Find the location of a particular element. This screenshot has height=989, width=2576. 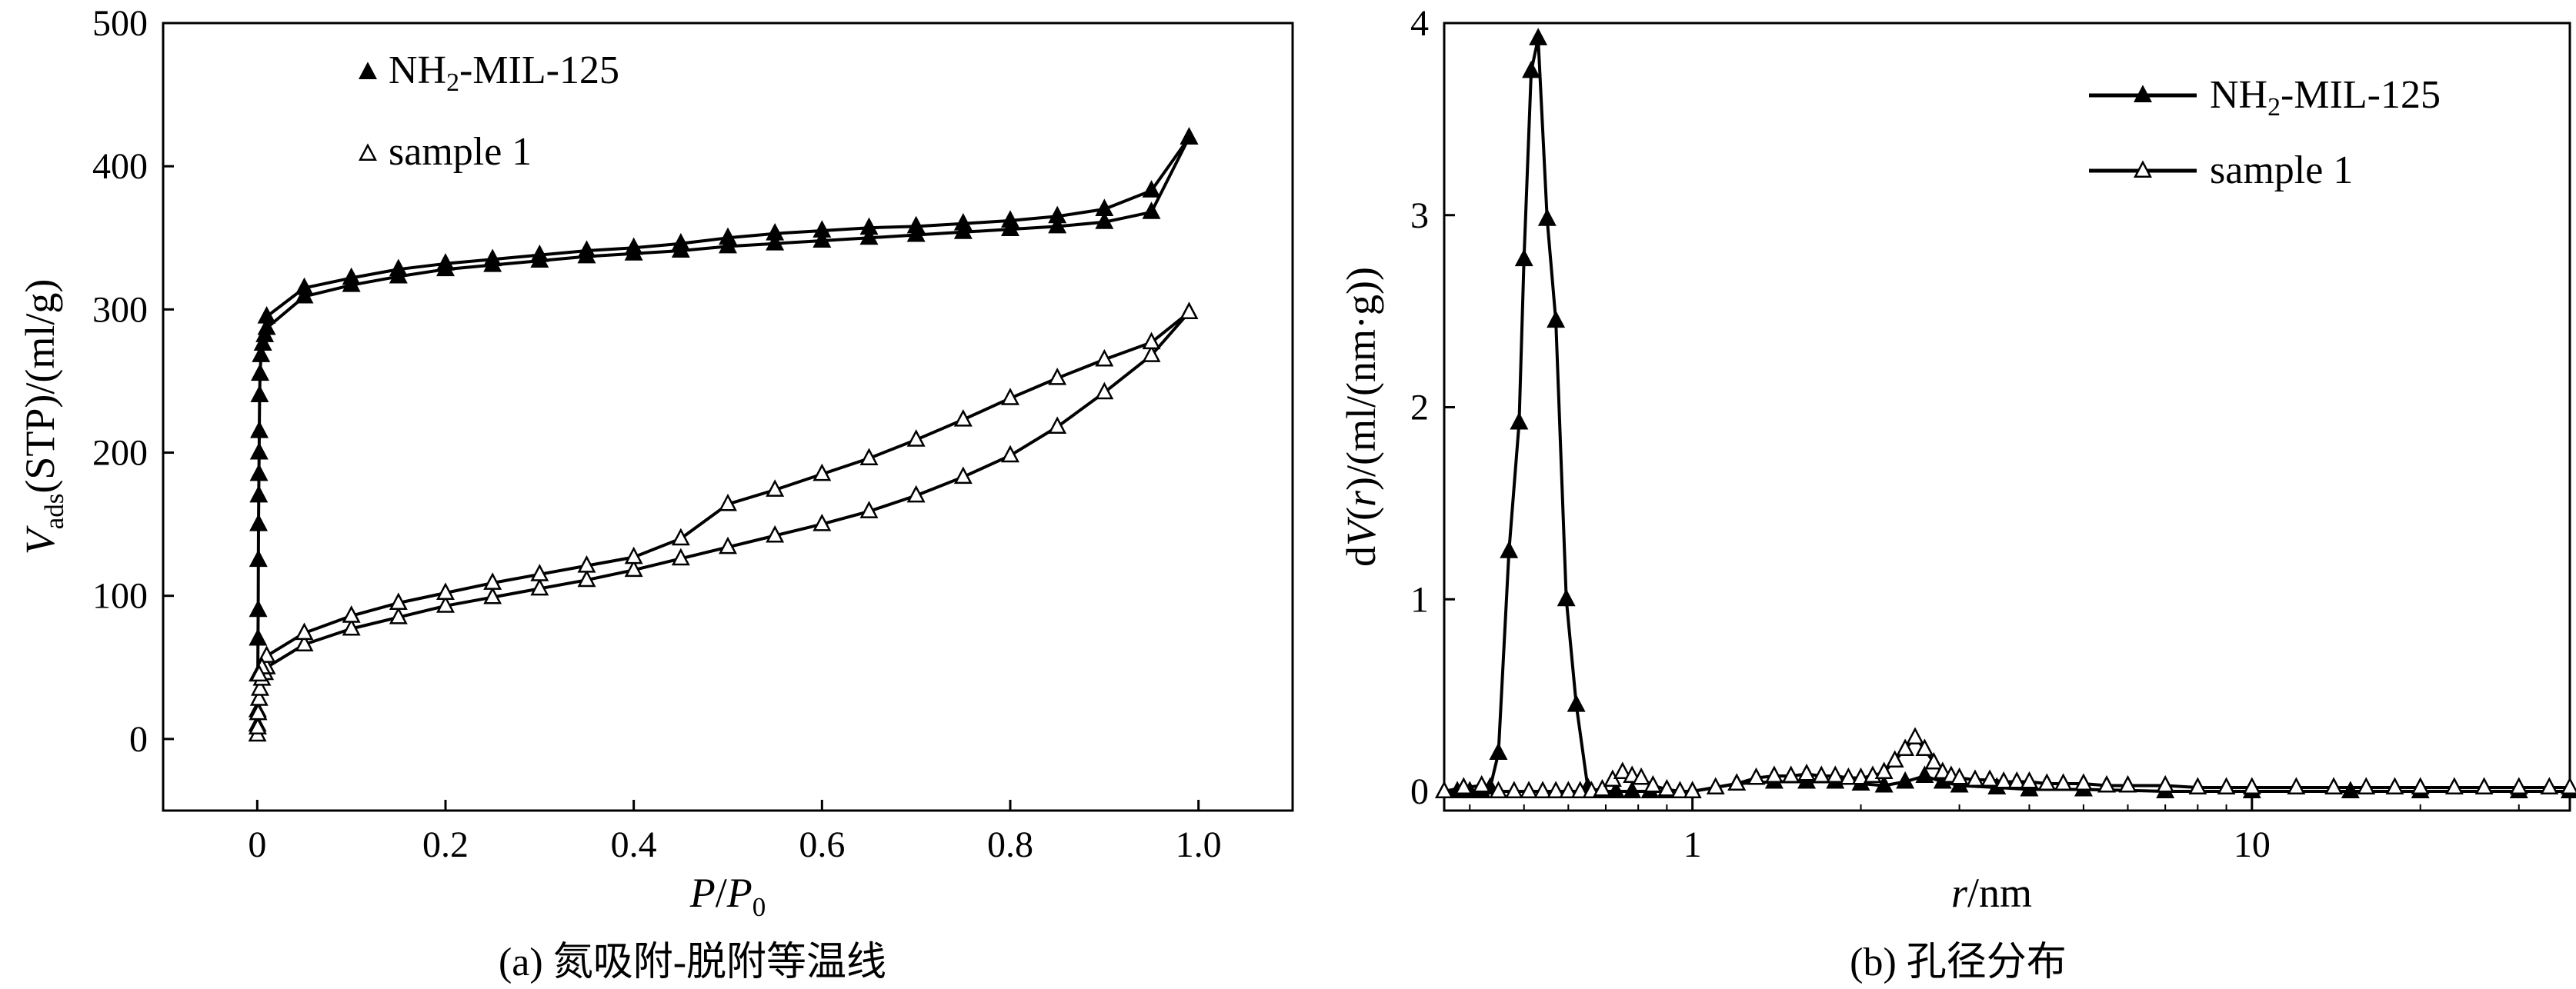

y-tick-label: 200 is located at coordinates (120, 453).